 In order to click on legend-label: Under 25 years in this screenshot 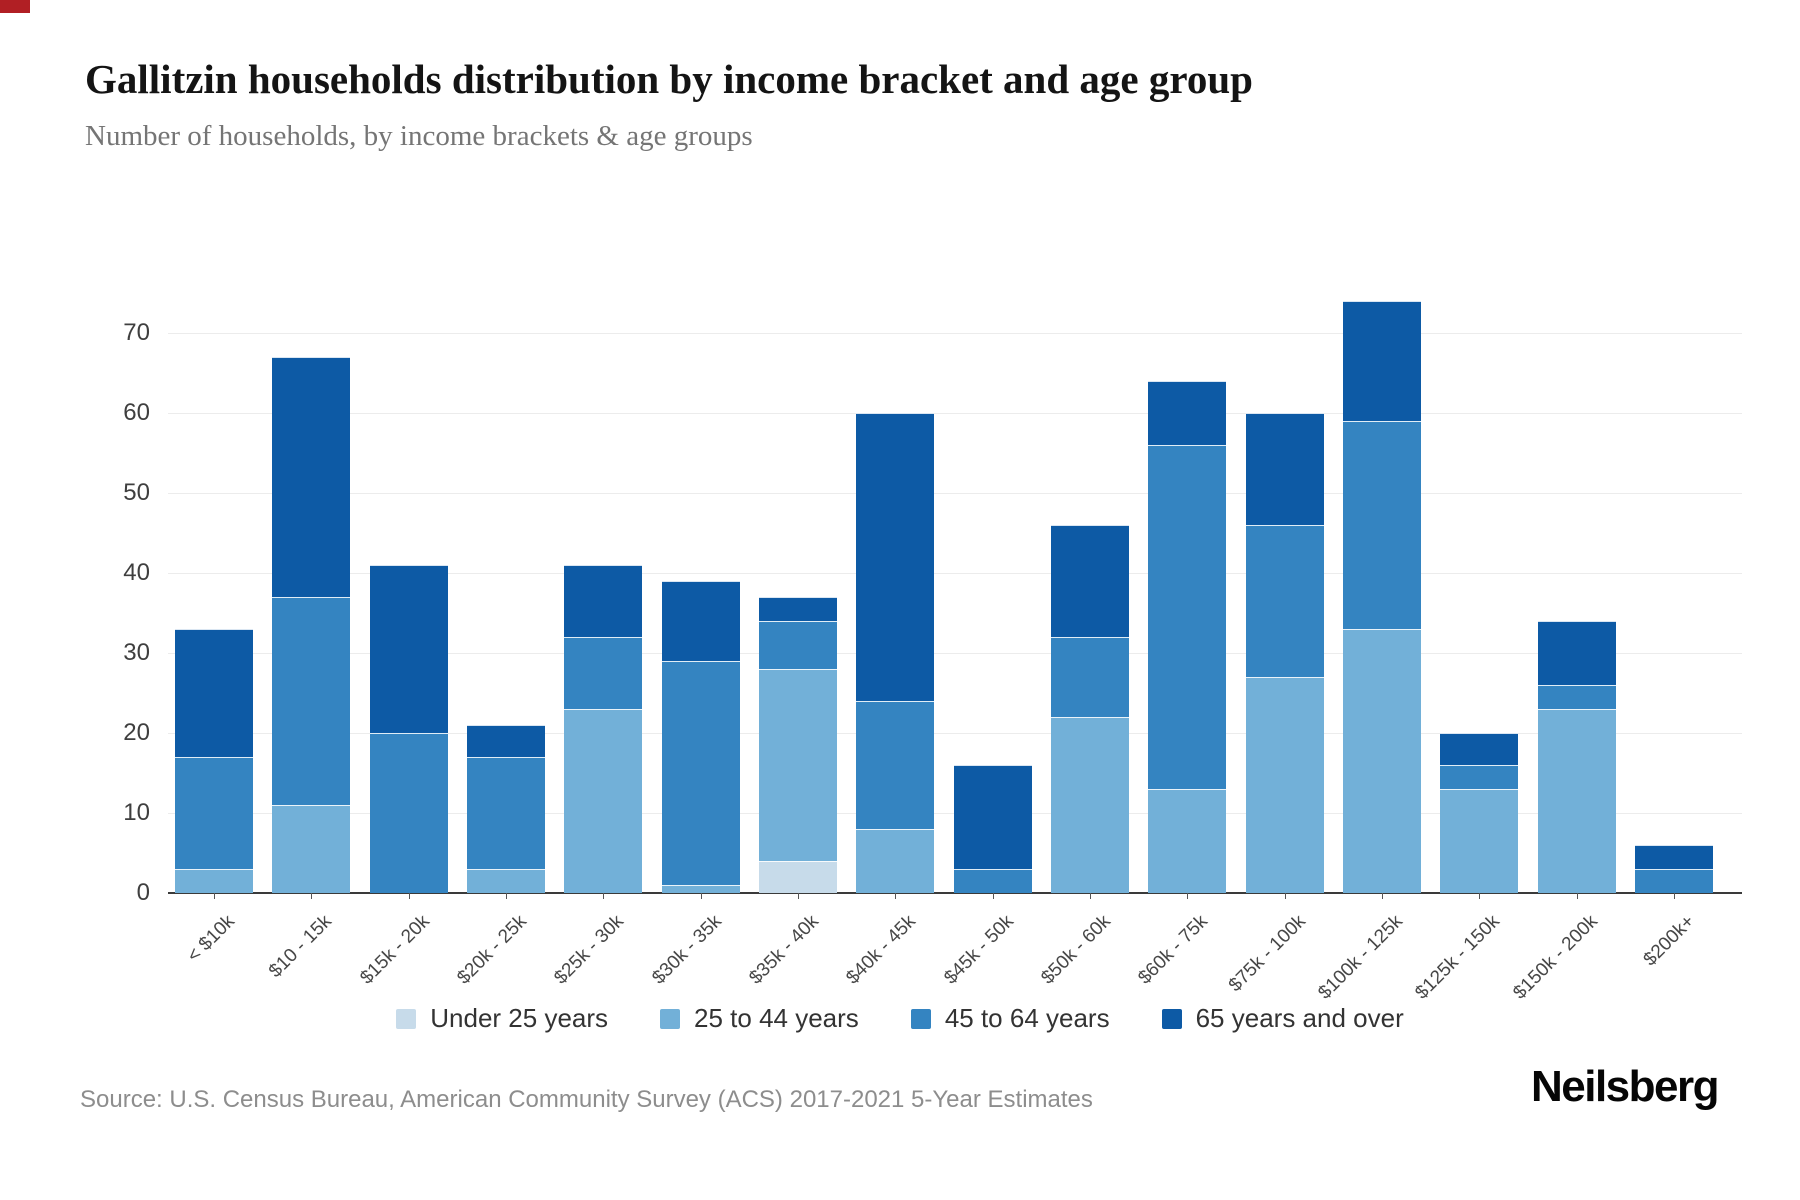, I will do `click(519, 1018)`.